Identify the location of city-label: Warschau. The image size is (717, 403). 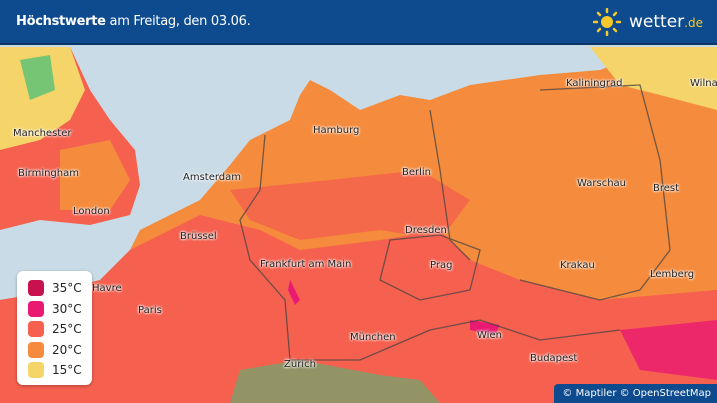
(601, 183).